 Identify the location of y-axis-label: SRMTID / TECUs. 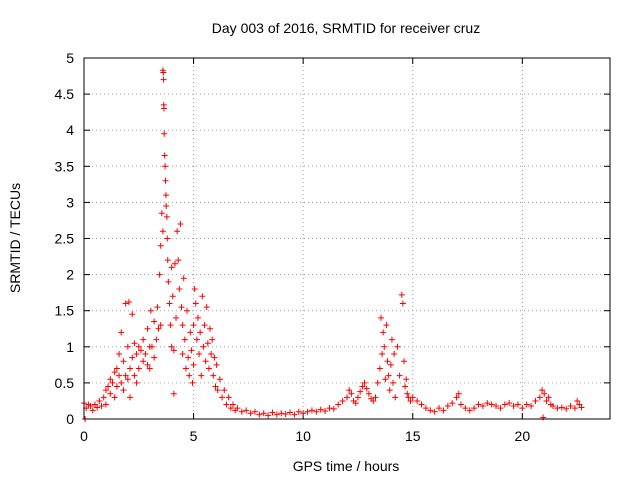
(15, 238).